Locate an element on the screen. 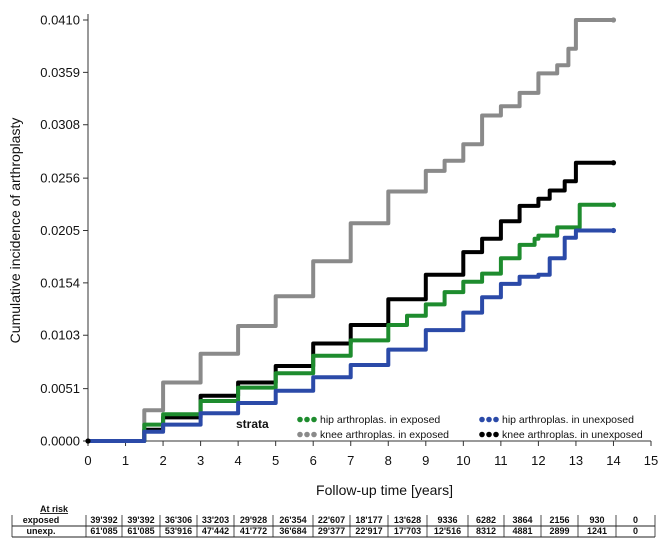 The image size is (665, 538). legend-entry-label: knee arthroplas. in exposed is located at coordinates (384, 435).